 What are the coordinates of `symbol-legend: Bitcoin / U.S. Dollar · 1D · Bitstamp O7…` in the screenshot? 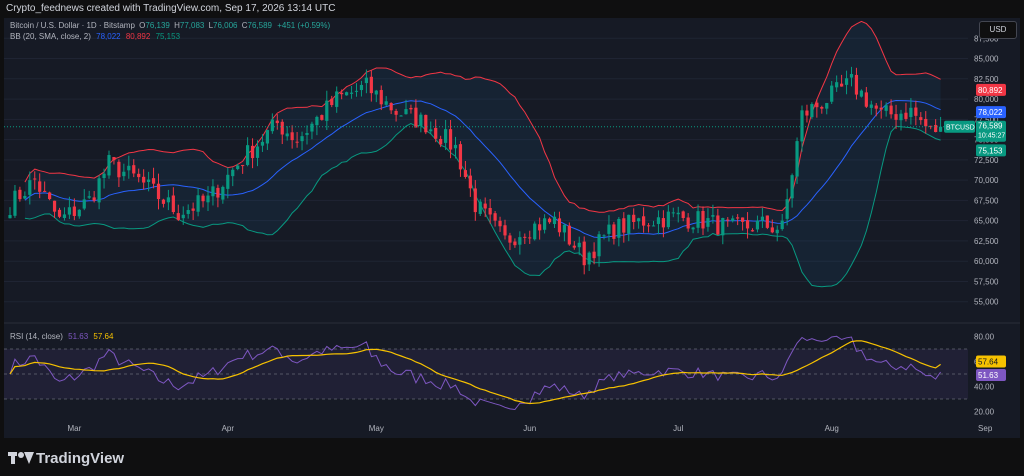 It's located at (170, 25).